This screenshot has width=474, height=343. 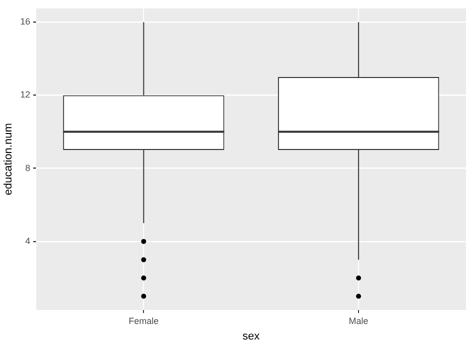 I want to click on x-axis-title: sex, so click(x=251, y=336).